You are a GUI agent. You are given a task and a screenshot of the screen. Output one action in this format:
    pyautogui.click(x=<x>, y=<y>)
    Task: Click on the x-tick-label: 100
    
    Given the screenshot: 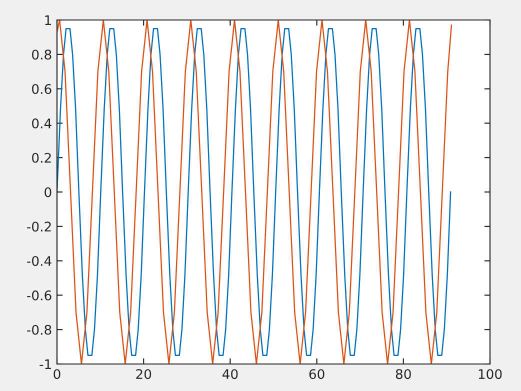 What is the action you would take?
    pyautogui.click(x=490, y=374)
    